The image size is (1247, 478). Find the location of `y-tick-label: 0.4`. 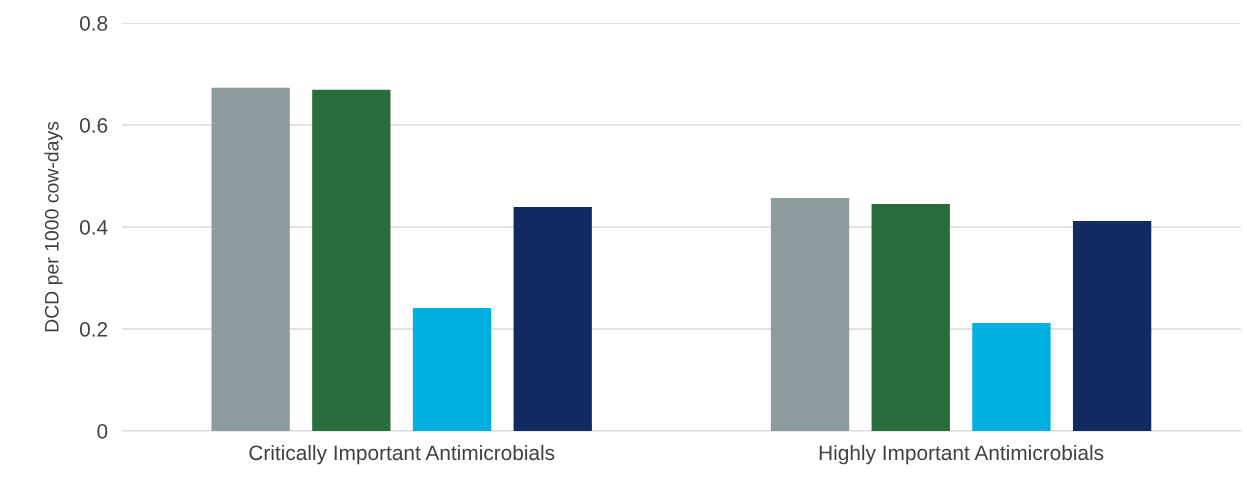

y-tick-label: 0.4 is located at coordinates (93, 227).